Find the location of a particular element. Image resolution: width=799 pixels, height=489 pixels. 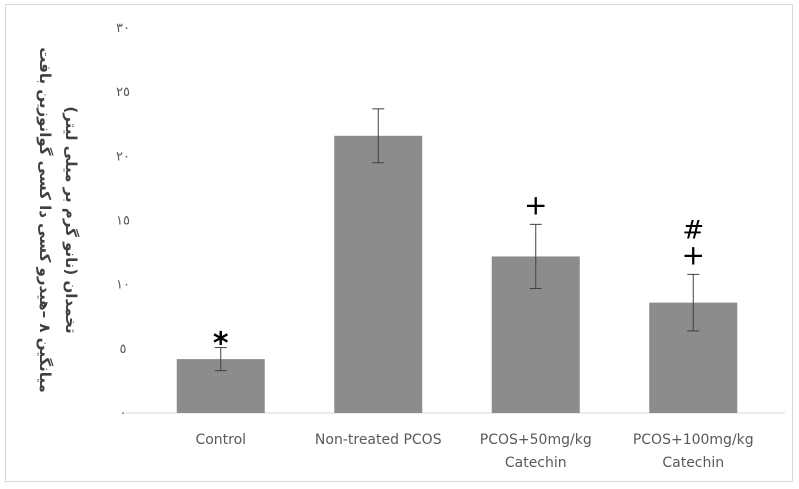

y-tick-label: ٣٠ is located at coordinates (123, 28).